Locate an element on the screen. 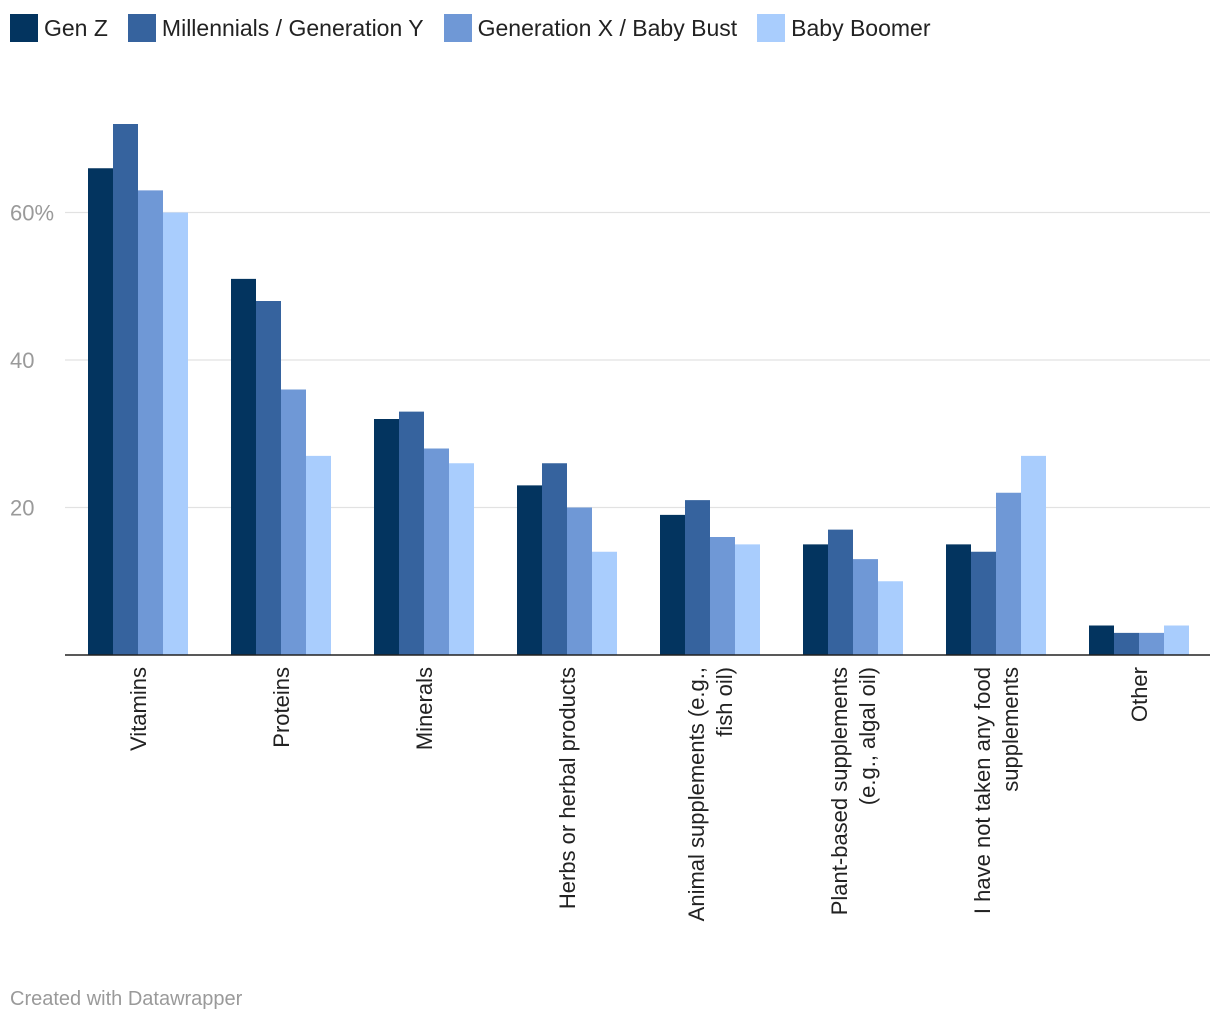 The image size is (1220, 1024). x-tick-label-7-0: Other is located at coordinates (1139, 694).